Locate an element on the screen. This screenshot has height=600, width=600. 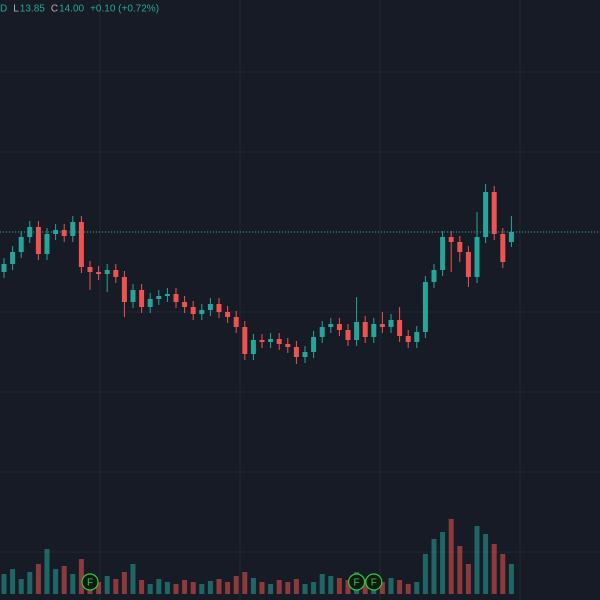
header-text: 13.85 is located at coordinates (32, 9).